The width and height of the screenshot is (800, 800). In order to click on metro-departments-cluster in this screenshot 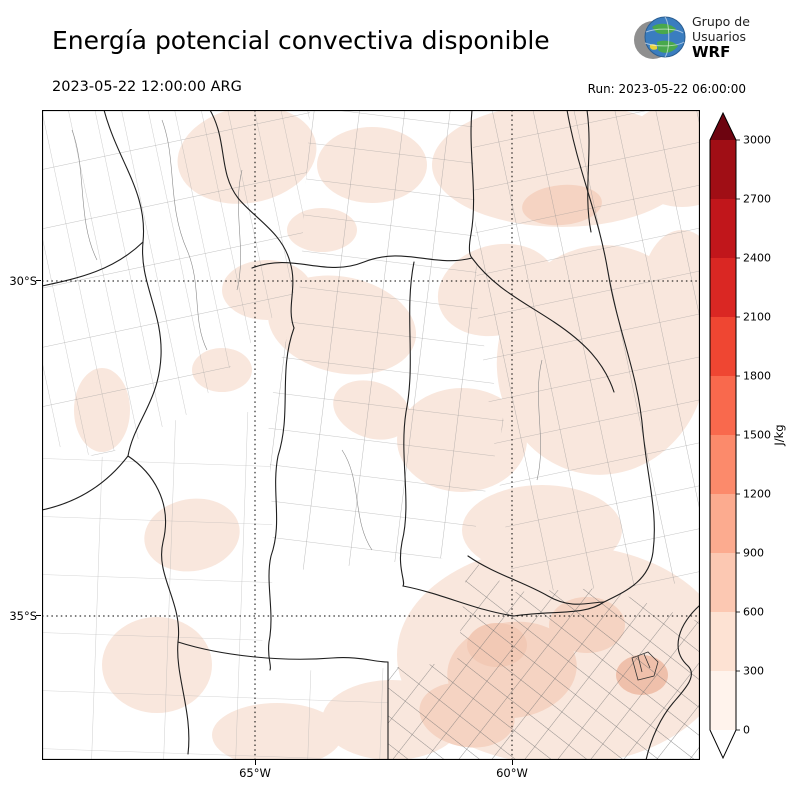, I will do `click(645, 666)`.